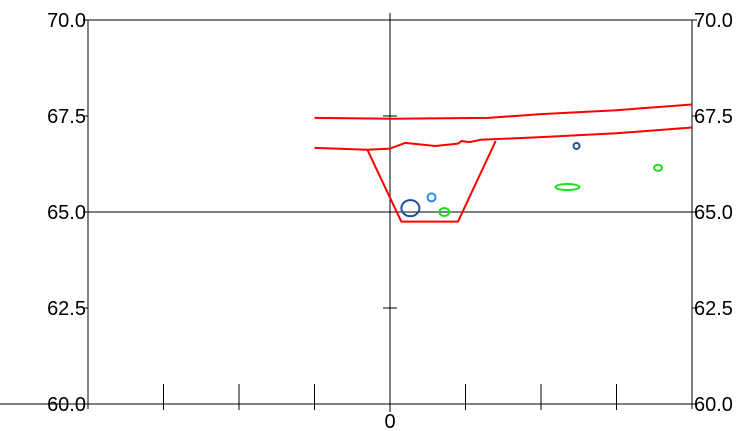 The width and height of the screenshot is (751, 431). Describe the element at coordinates (713, 213) in the screenshot. I see `y-tick-label-right: 65.0` at that location.